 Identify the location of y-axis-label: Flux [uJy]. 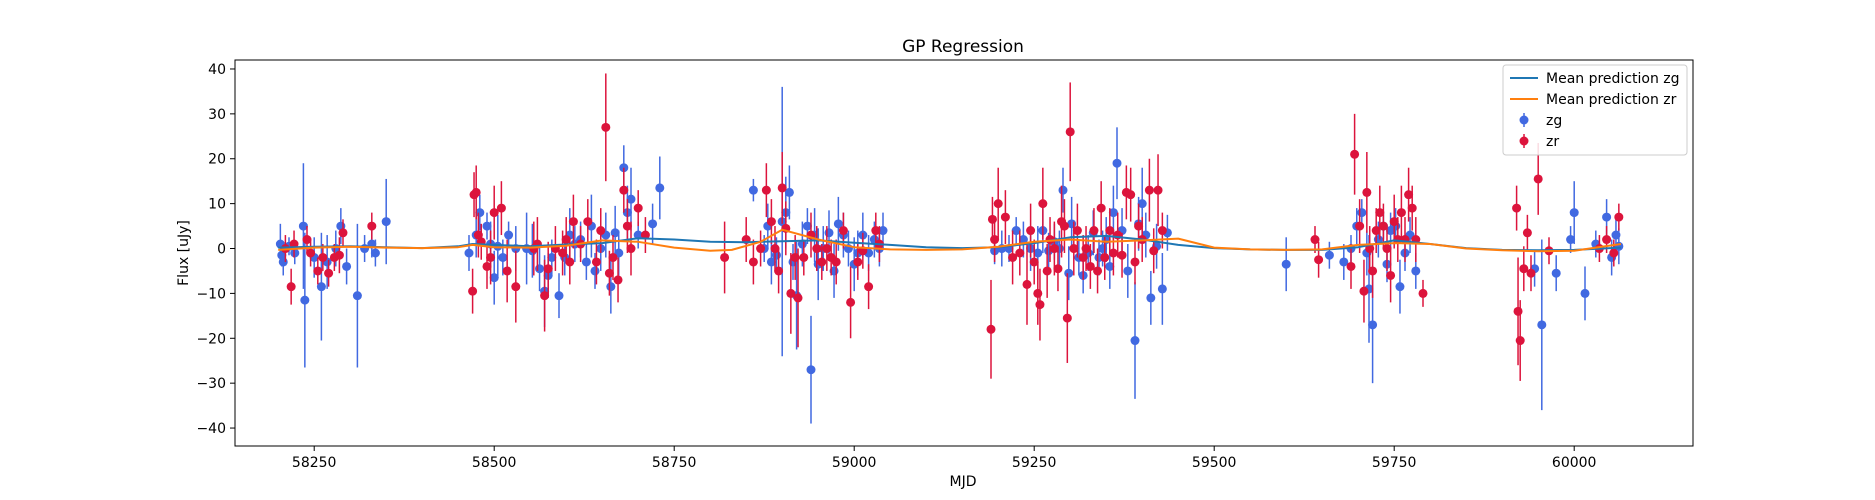
(184, 253).